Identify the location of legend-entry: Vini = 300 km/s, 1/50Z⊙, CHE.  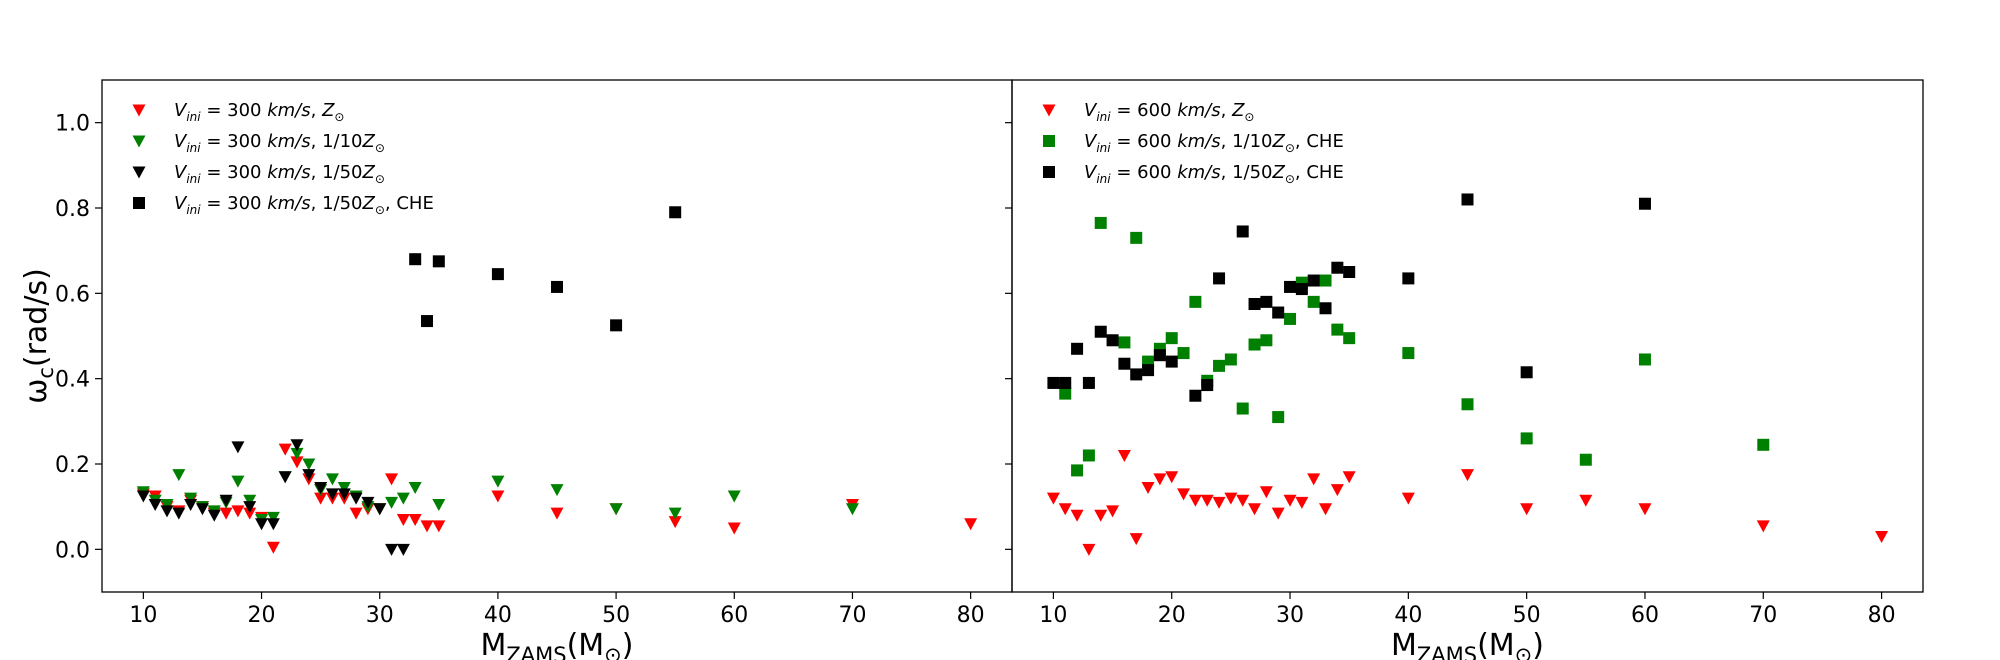
(304, 205).